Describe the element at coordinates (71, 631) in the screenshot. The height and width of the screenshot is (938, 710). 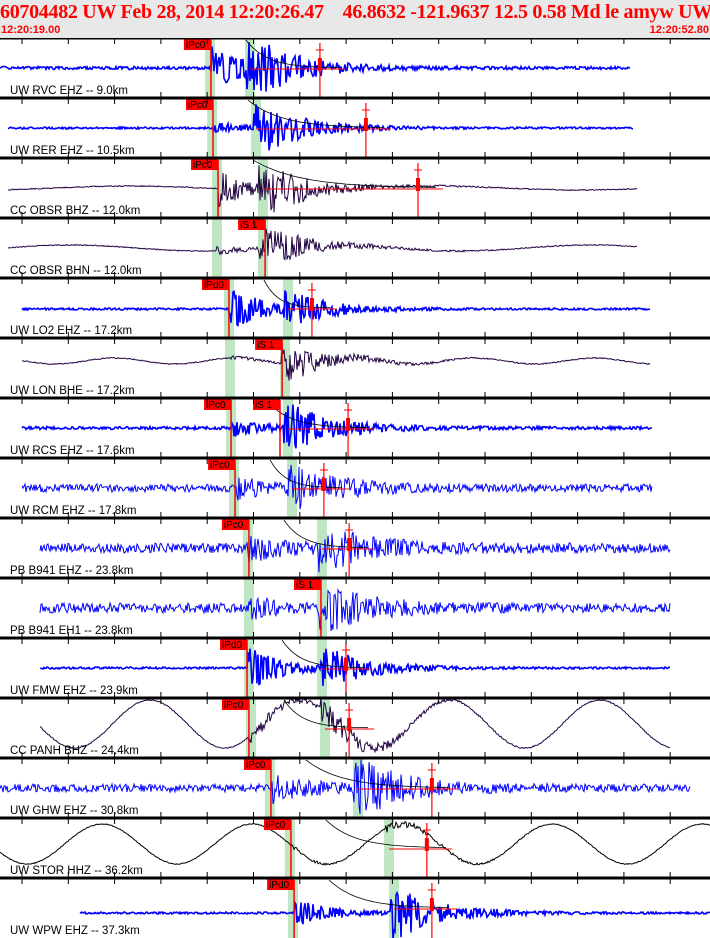
I see `station-label: PB B941 EH1 -- 23.8km` at that location.